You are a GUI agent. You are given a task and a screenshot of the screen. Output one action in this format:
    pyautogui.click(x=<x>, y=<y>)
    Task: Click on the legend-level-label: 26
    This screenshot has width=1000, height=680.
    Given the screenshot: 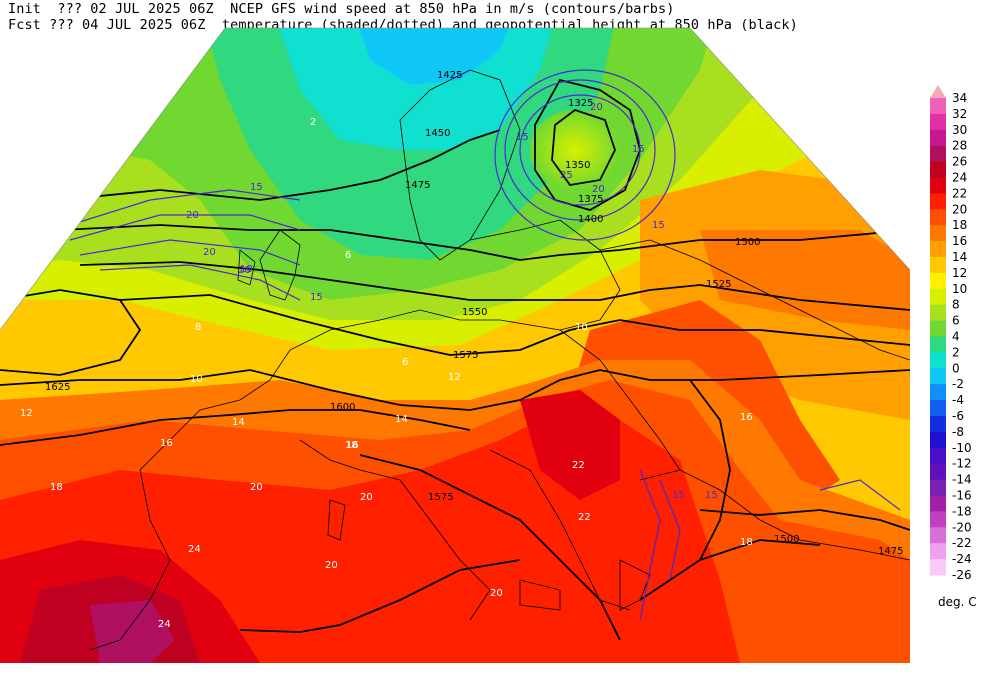 What is the action you would take?
    pyautogui.click(x=959, y=162)
    